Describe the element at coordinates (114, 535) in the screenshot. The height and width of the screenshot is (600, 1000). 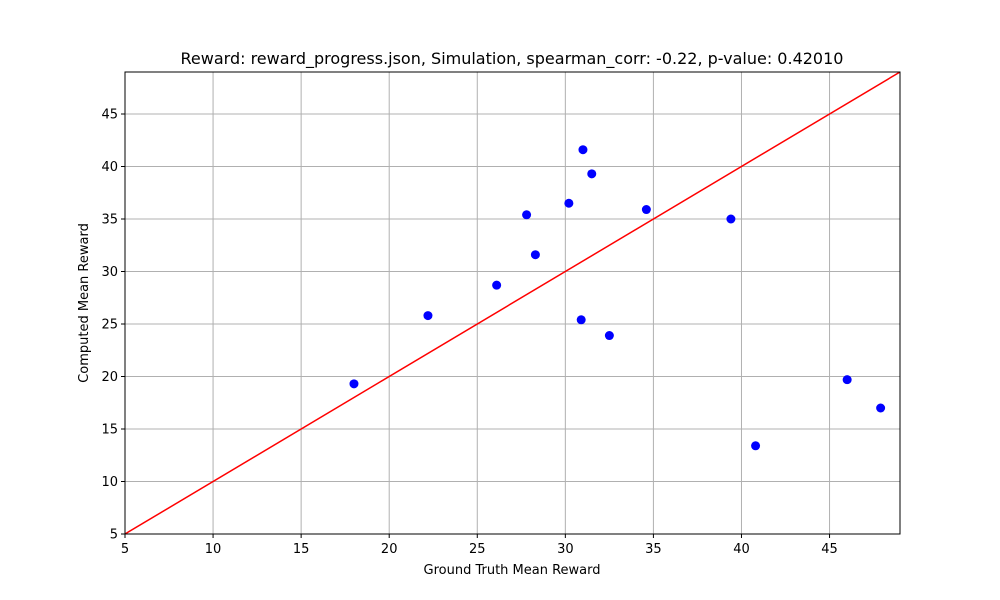
I see `y-tick-label: 5` at that location.